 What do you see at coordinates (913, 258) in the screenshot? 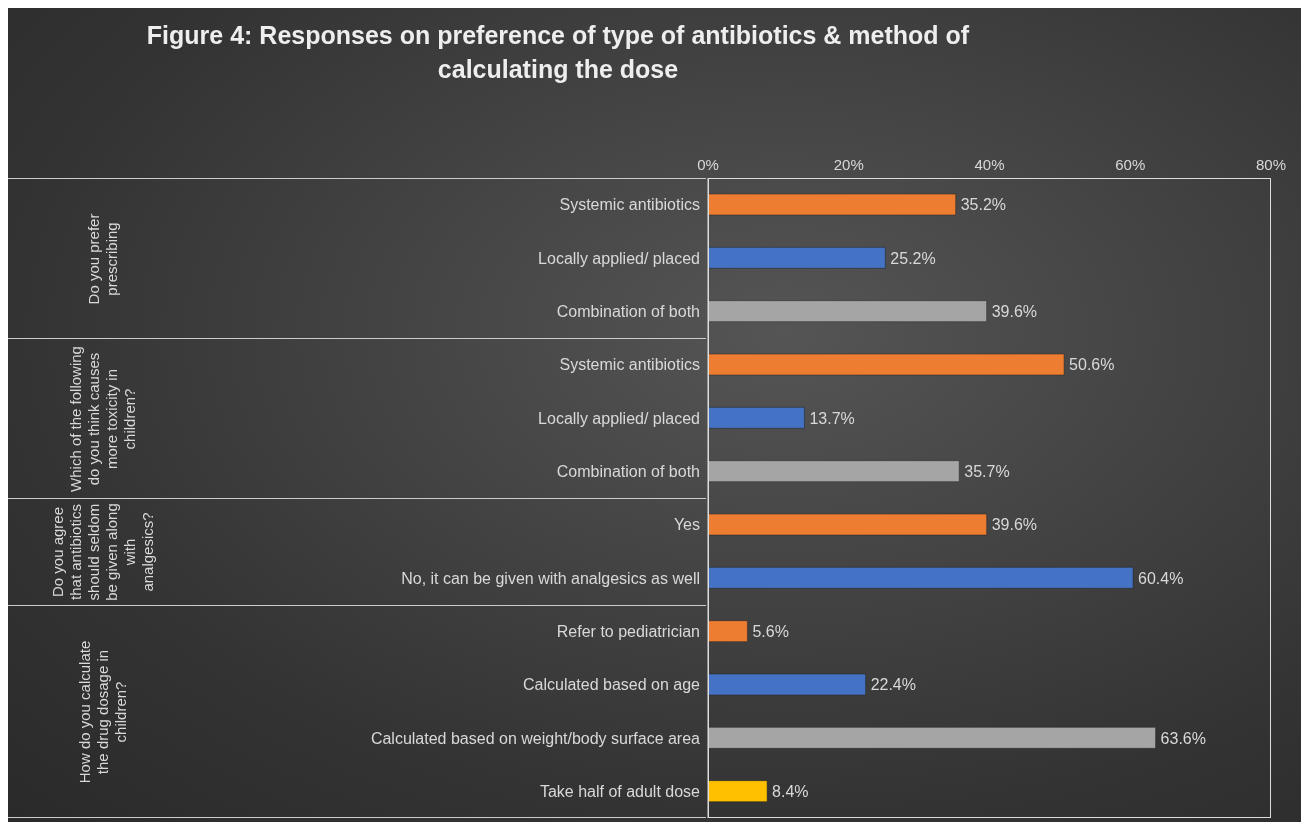
I see `data-label: 25.2%` at bounding box center [913, 258].